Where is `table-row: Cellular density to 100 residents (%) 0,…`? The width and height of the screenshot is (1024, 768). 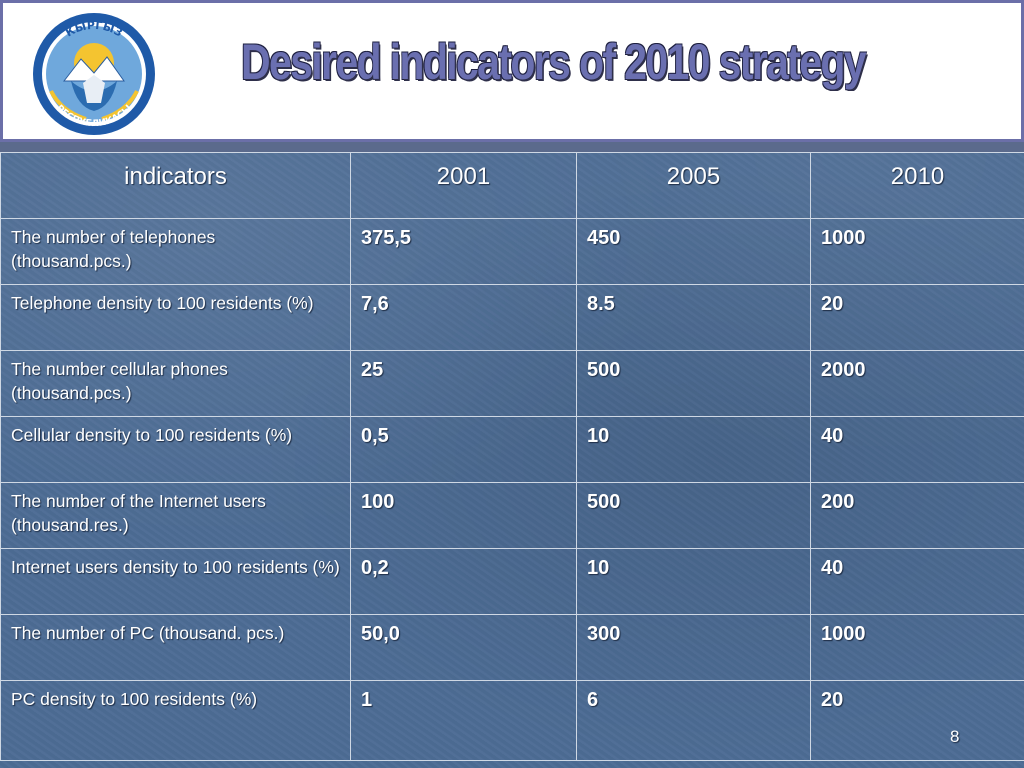 table-row: Cellular density to 100 residents (%) 0,… is located at coordinates (512, 449).